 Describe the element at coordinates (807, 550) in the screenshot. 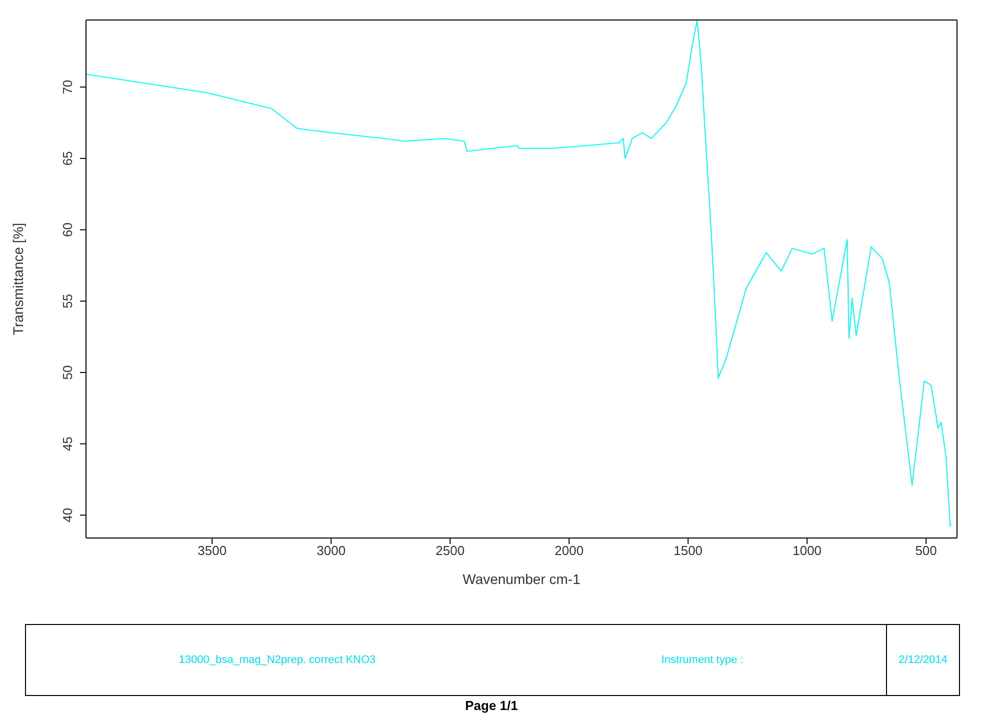

I see `x-tick-label: 1000` at that location.